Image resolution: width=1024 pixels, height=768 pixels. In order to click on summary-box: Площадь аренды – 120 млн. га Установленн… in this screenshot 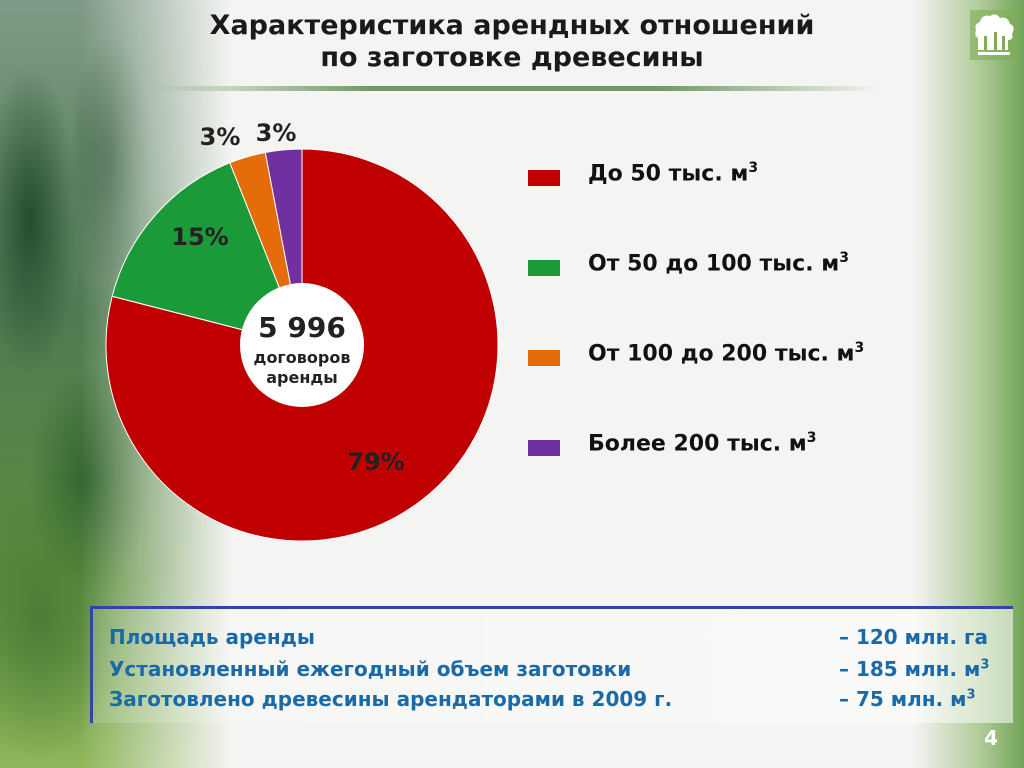, I will do `click(551, 664)`.